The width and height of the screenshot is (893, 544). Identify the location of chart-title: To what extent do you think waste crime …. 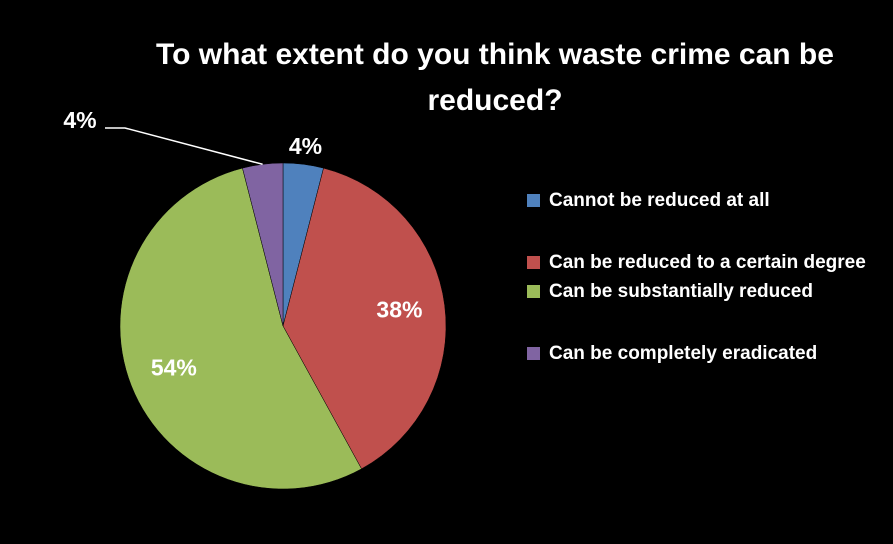
(495, 77).